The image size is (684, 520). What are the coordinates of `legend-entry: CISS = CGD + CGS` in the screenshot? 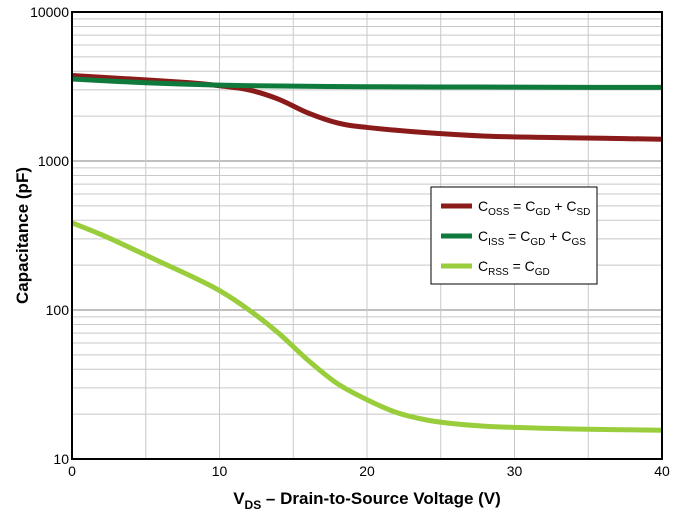 It's located at (532, 238).